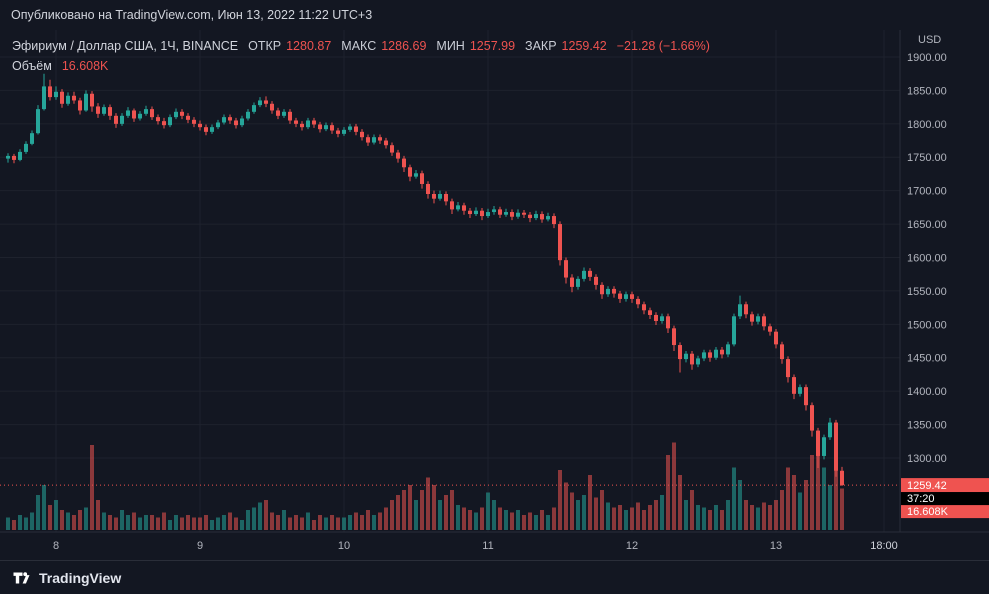  What do you see at coordinates (927, 192) in the screenshot?
I see `price-tick-label: 1700.00` at bounding box center [927, 192].